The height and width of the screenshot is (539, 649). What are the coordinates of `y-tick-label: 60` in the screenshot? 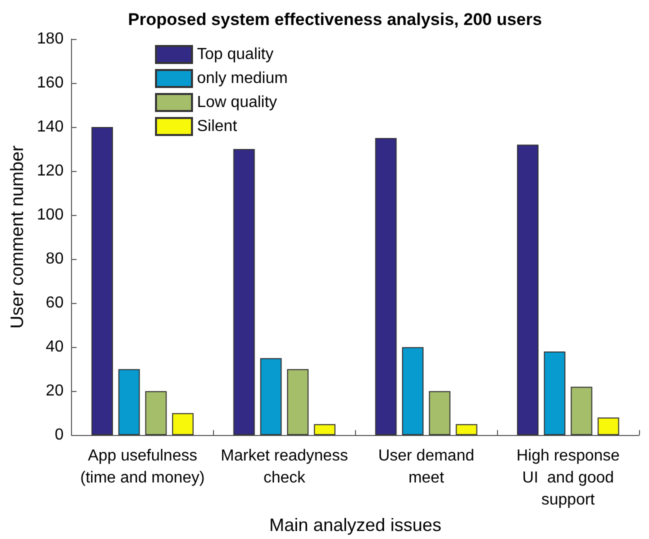 It's located at (55, 303).